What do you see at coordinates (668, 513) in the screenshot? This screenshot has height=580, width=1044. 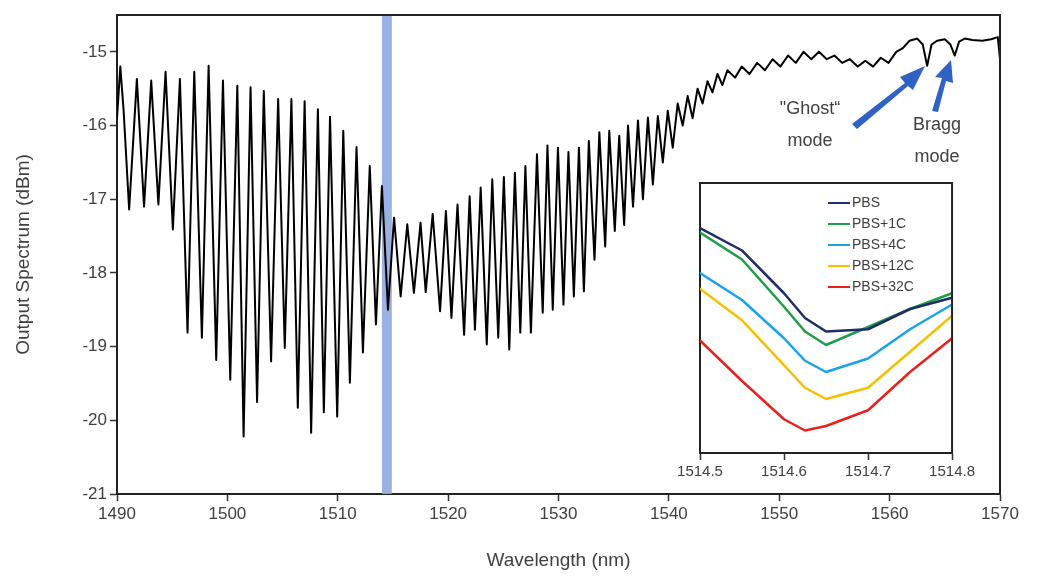 I see `x-tick-label: 1540` at bounding box center [668, 513].